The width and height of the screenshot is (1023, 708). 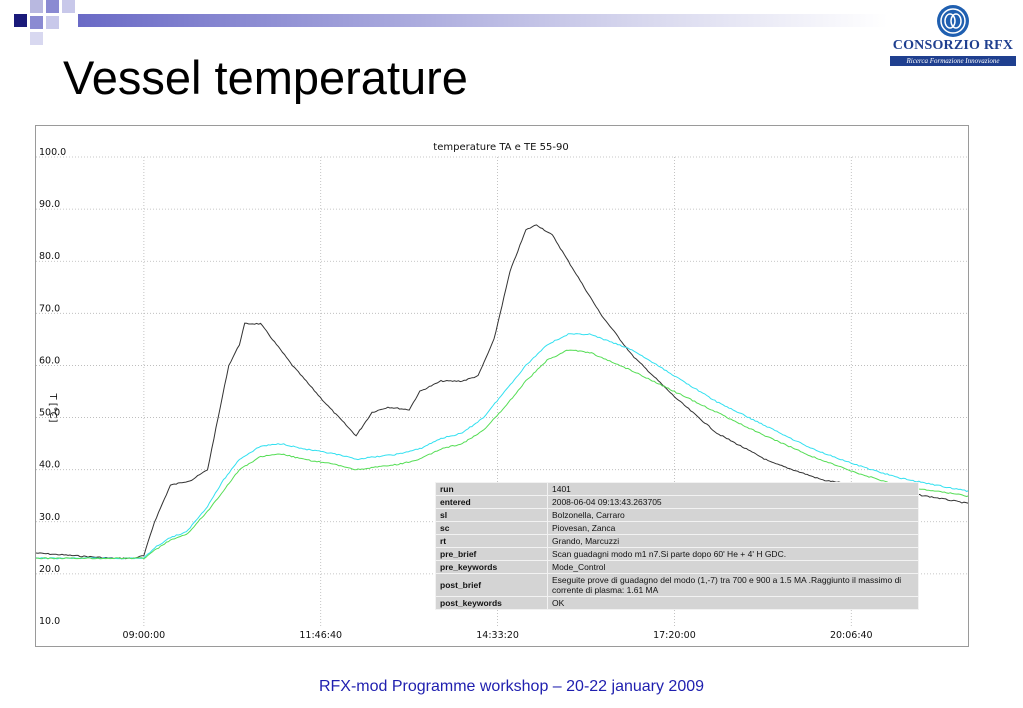 I want to click on info-row-pre_keywords: pre_keywords Mode_Control, so click(x=677, y=567).